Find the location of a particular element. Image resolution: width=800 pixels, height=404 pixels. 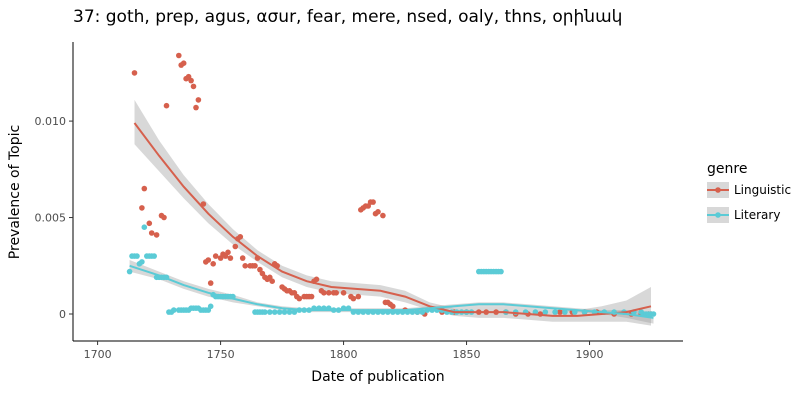

y-axis-label: Prevalence of Topic is located at coordinates (15, 192).